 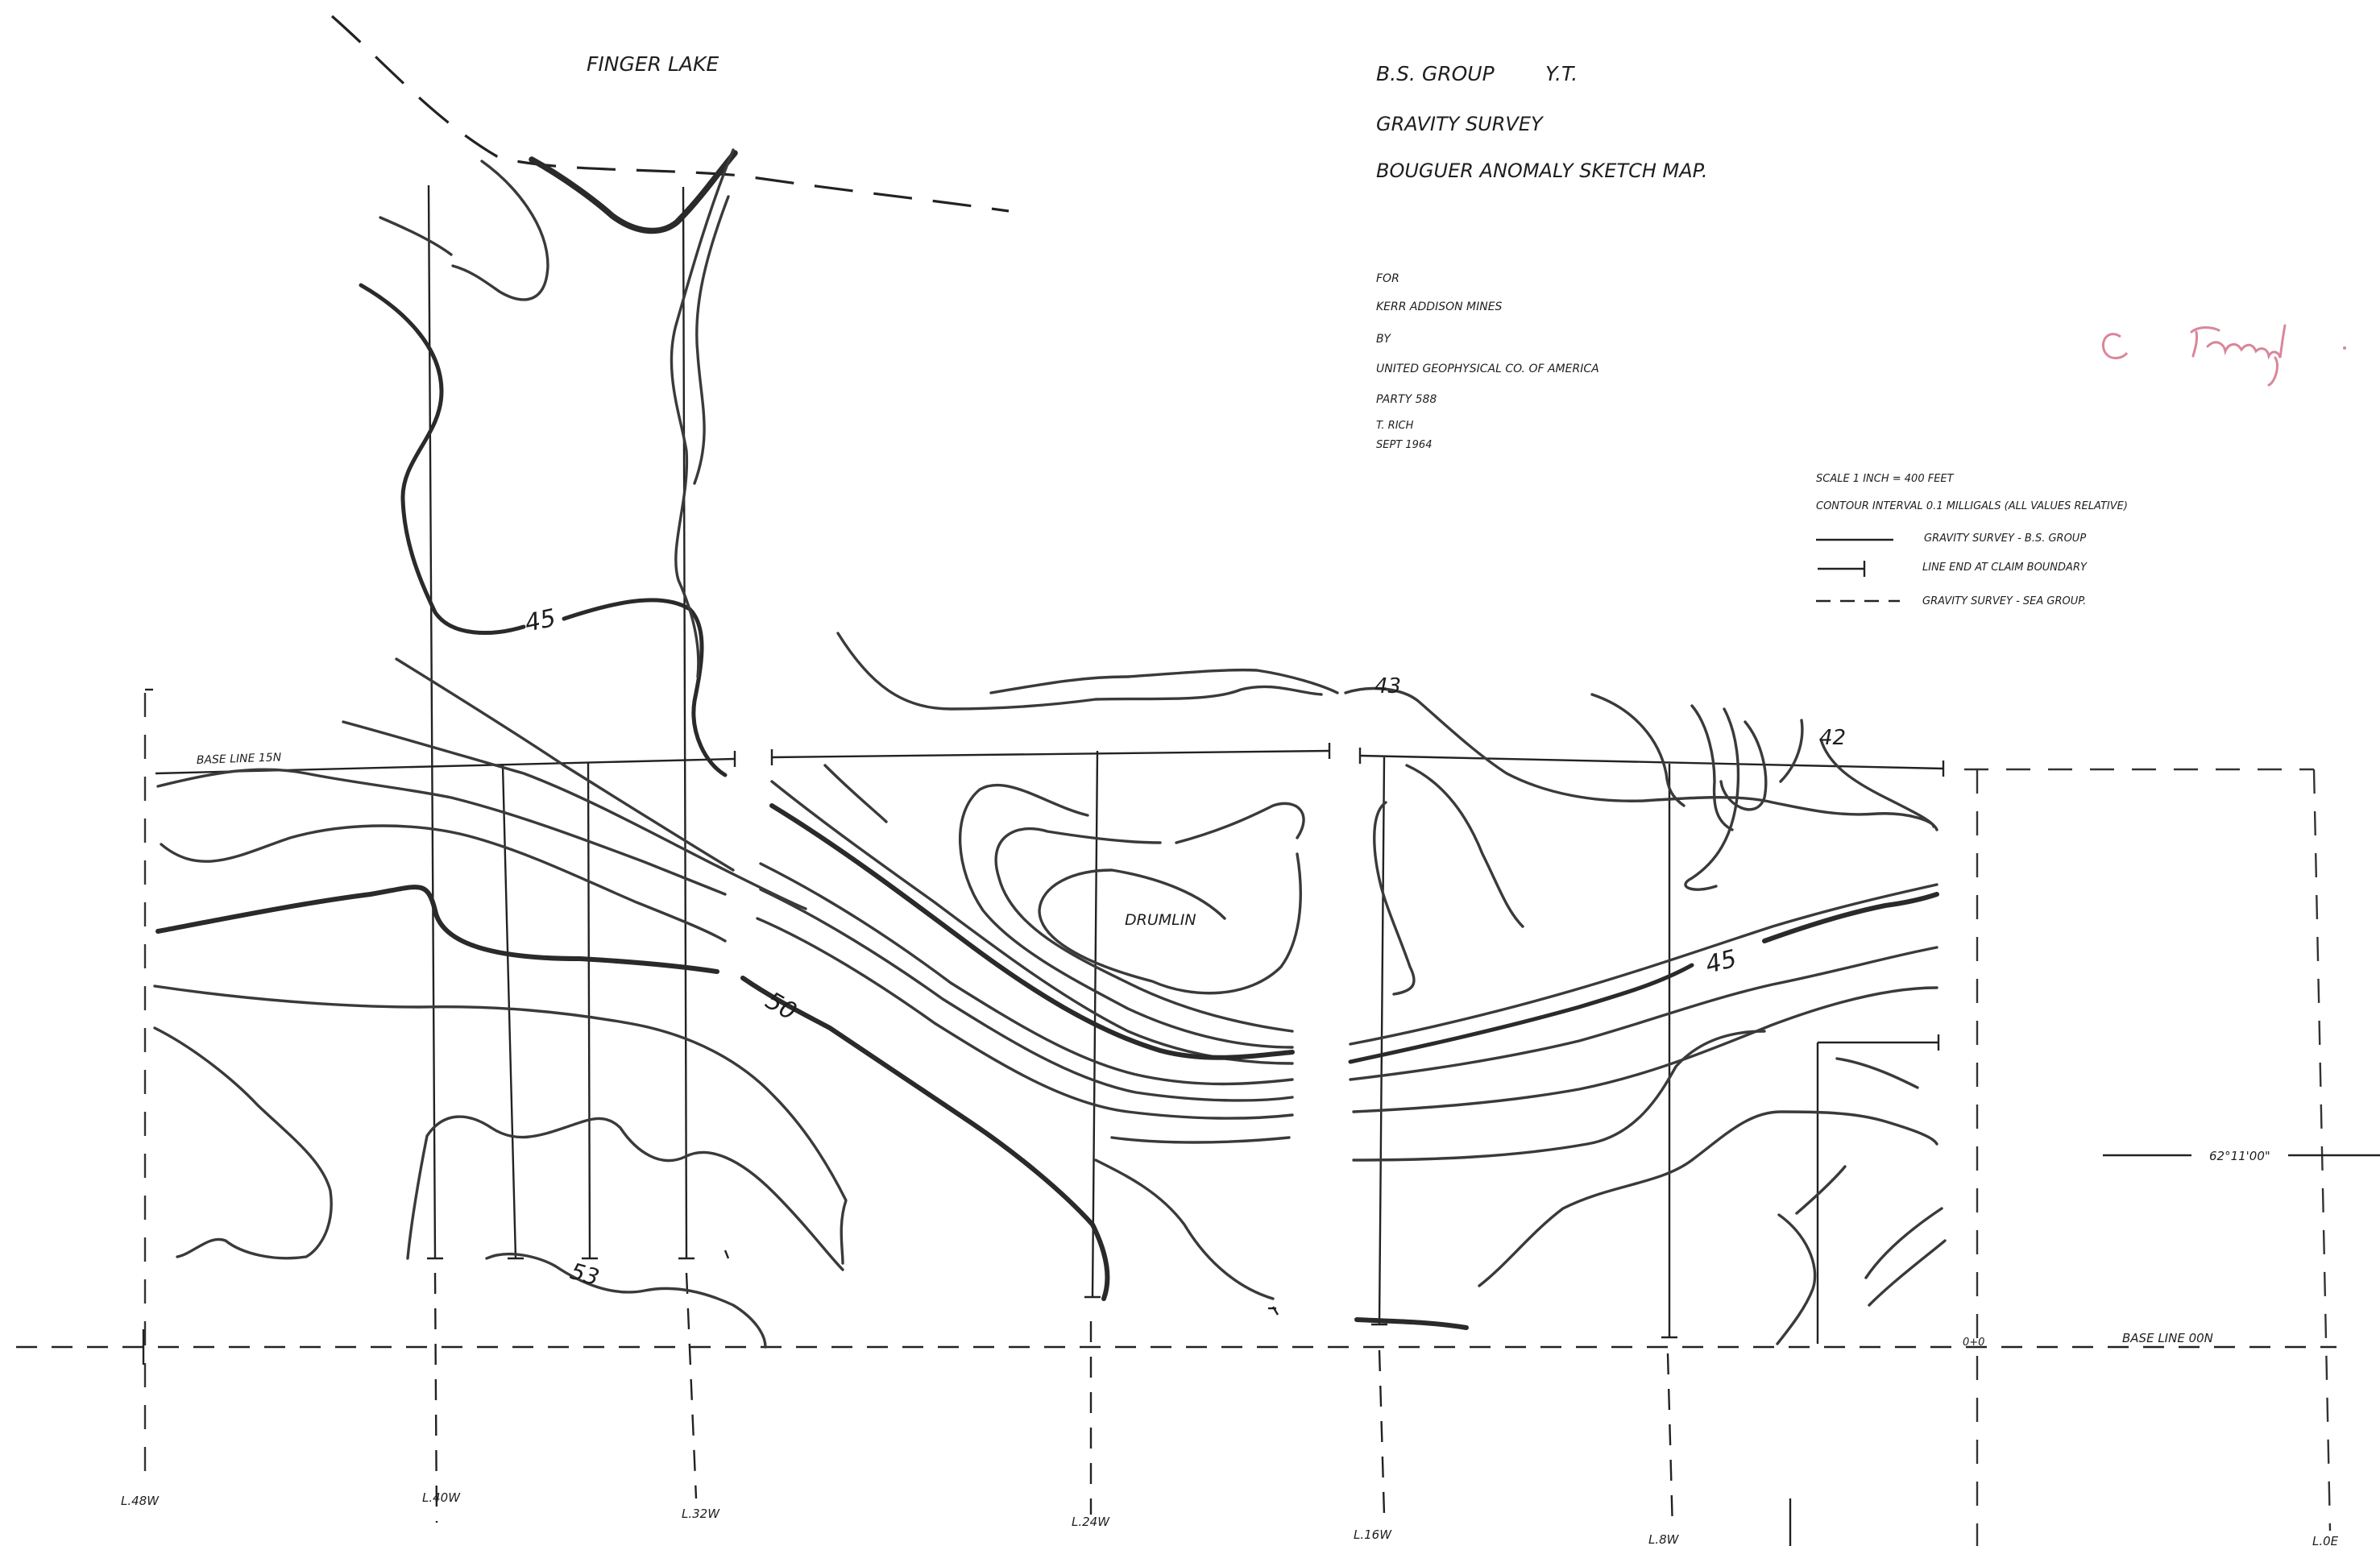 What do you see at coordinates (548, 462) in the screenshot?
I see `contours-north-lobe: 45` at bounding box center [548, 462].